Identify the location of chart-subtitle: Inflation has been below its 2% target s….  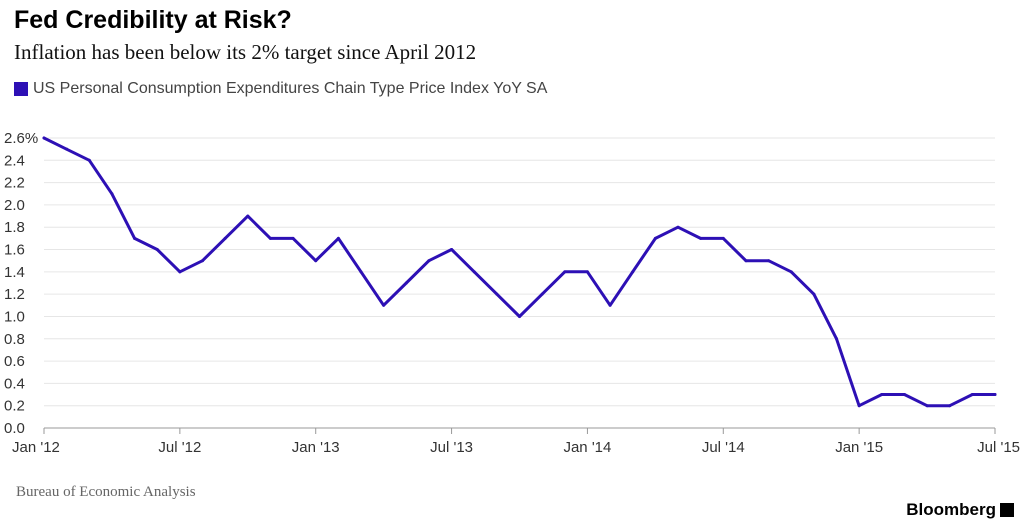
(245, 52).